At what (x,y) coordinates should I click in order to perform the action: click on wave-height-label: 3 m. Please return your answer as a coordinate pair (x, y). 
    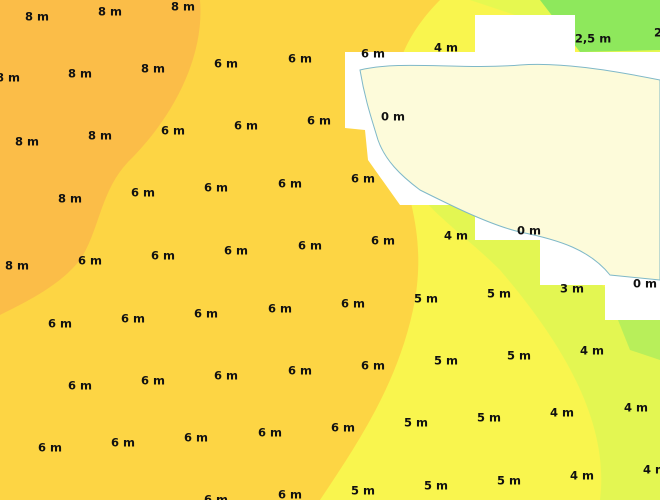
    Looking at the image, I should click on (572, 289).